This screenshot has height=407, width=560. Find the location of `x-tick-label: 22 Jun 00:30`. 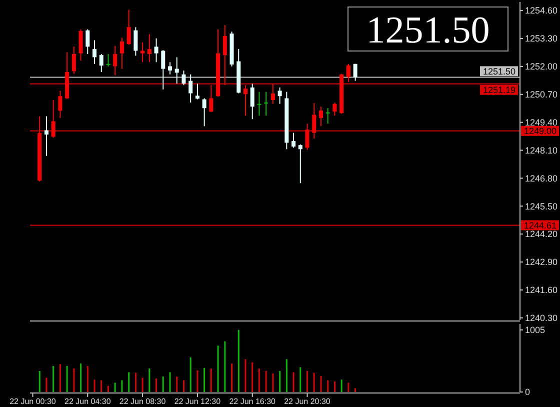

x-tick-label: 22 Jun 00:30 is located at coordinates (33, 401).